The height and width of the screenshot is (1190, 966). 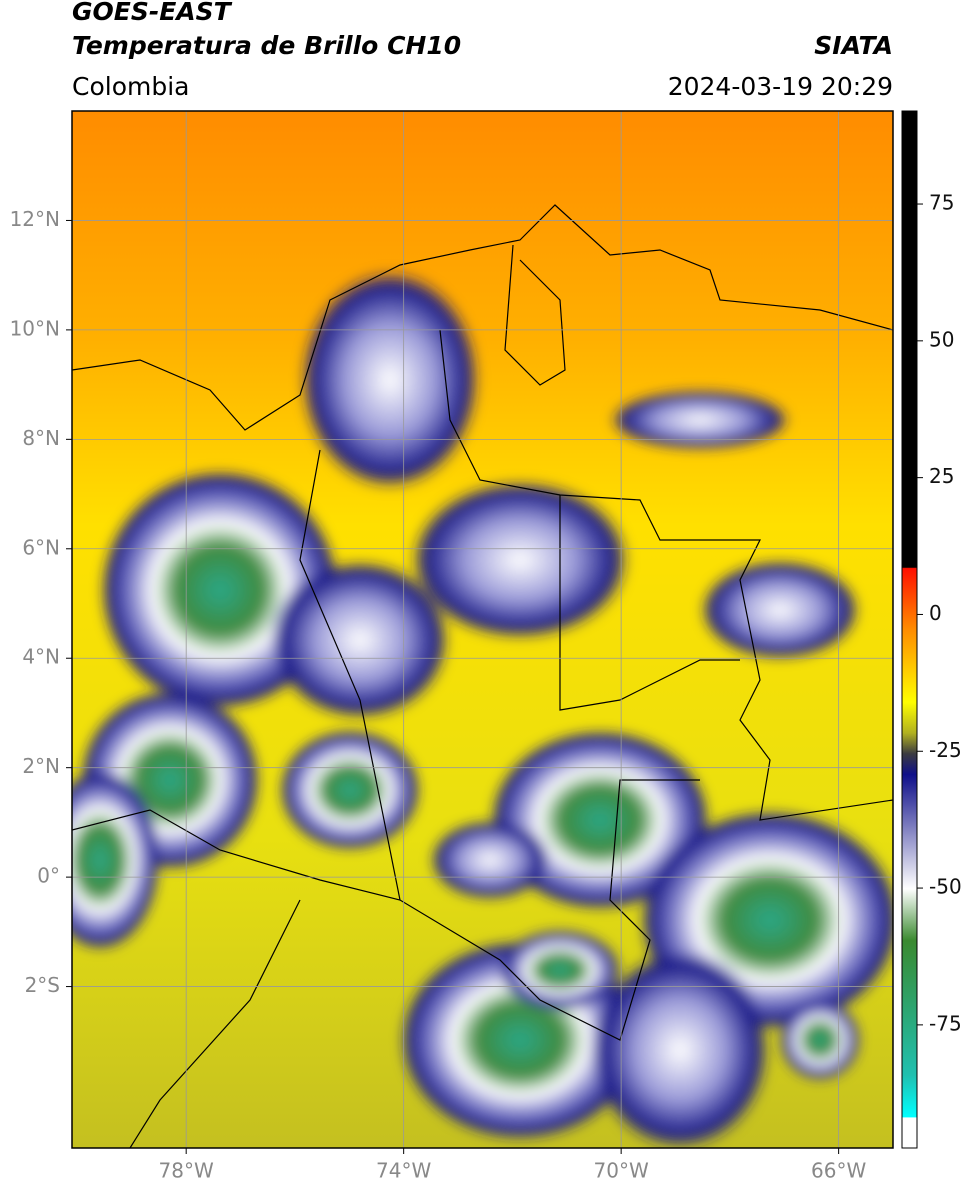 What do you see at coordinates (935, 613) in the screenshot?
I see `colorbar-label: 0` at bounding box center [935, 613].